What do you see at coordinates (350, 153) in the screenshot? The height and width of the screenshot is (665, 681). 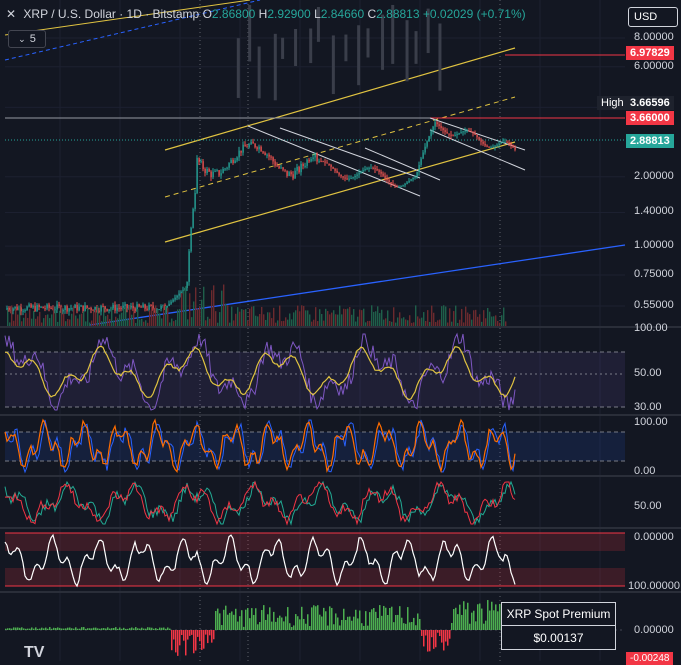 I see `desc-channel-a-lower` at bounding box center [350, 153].